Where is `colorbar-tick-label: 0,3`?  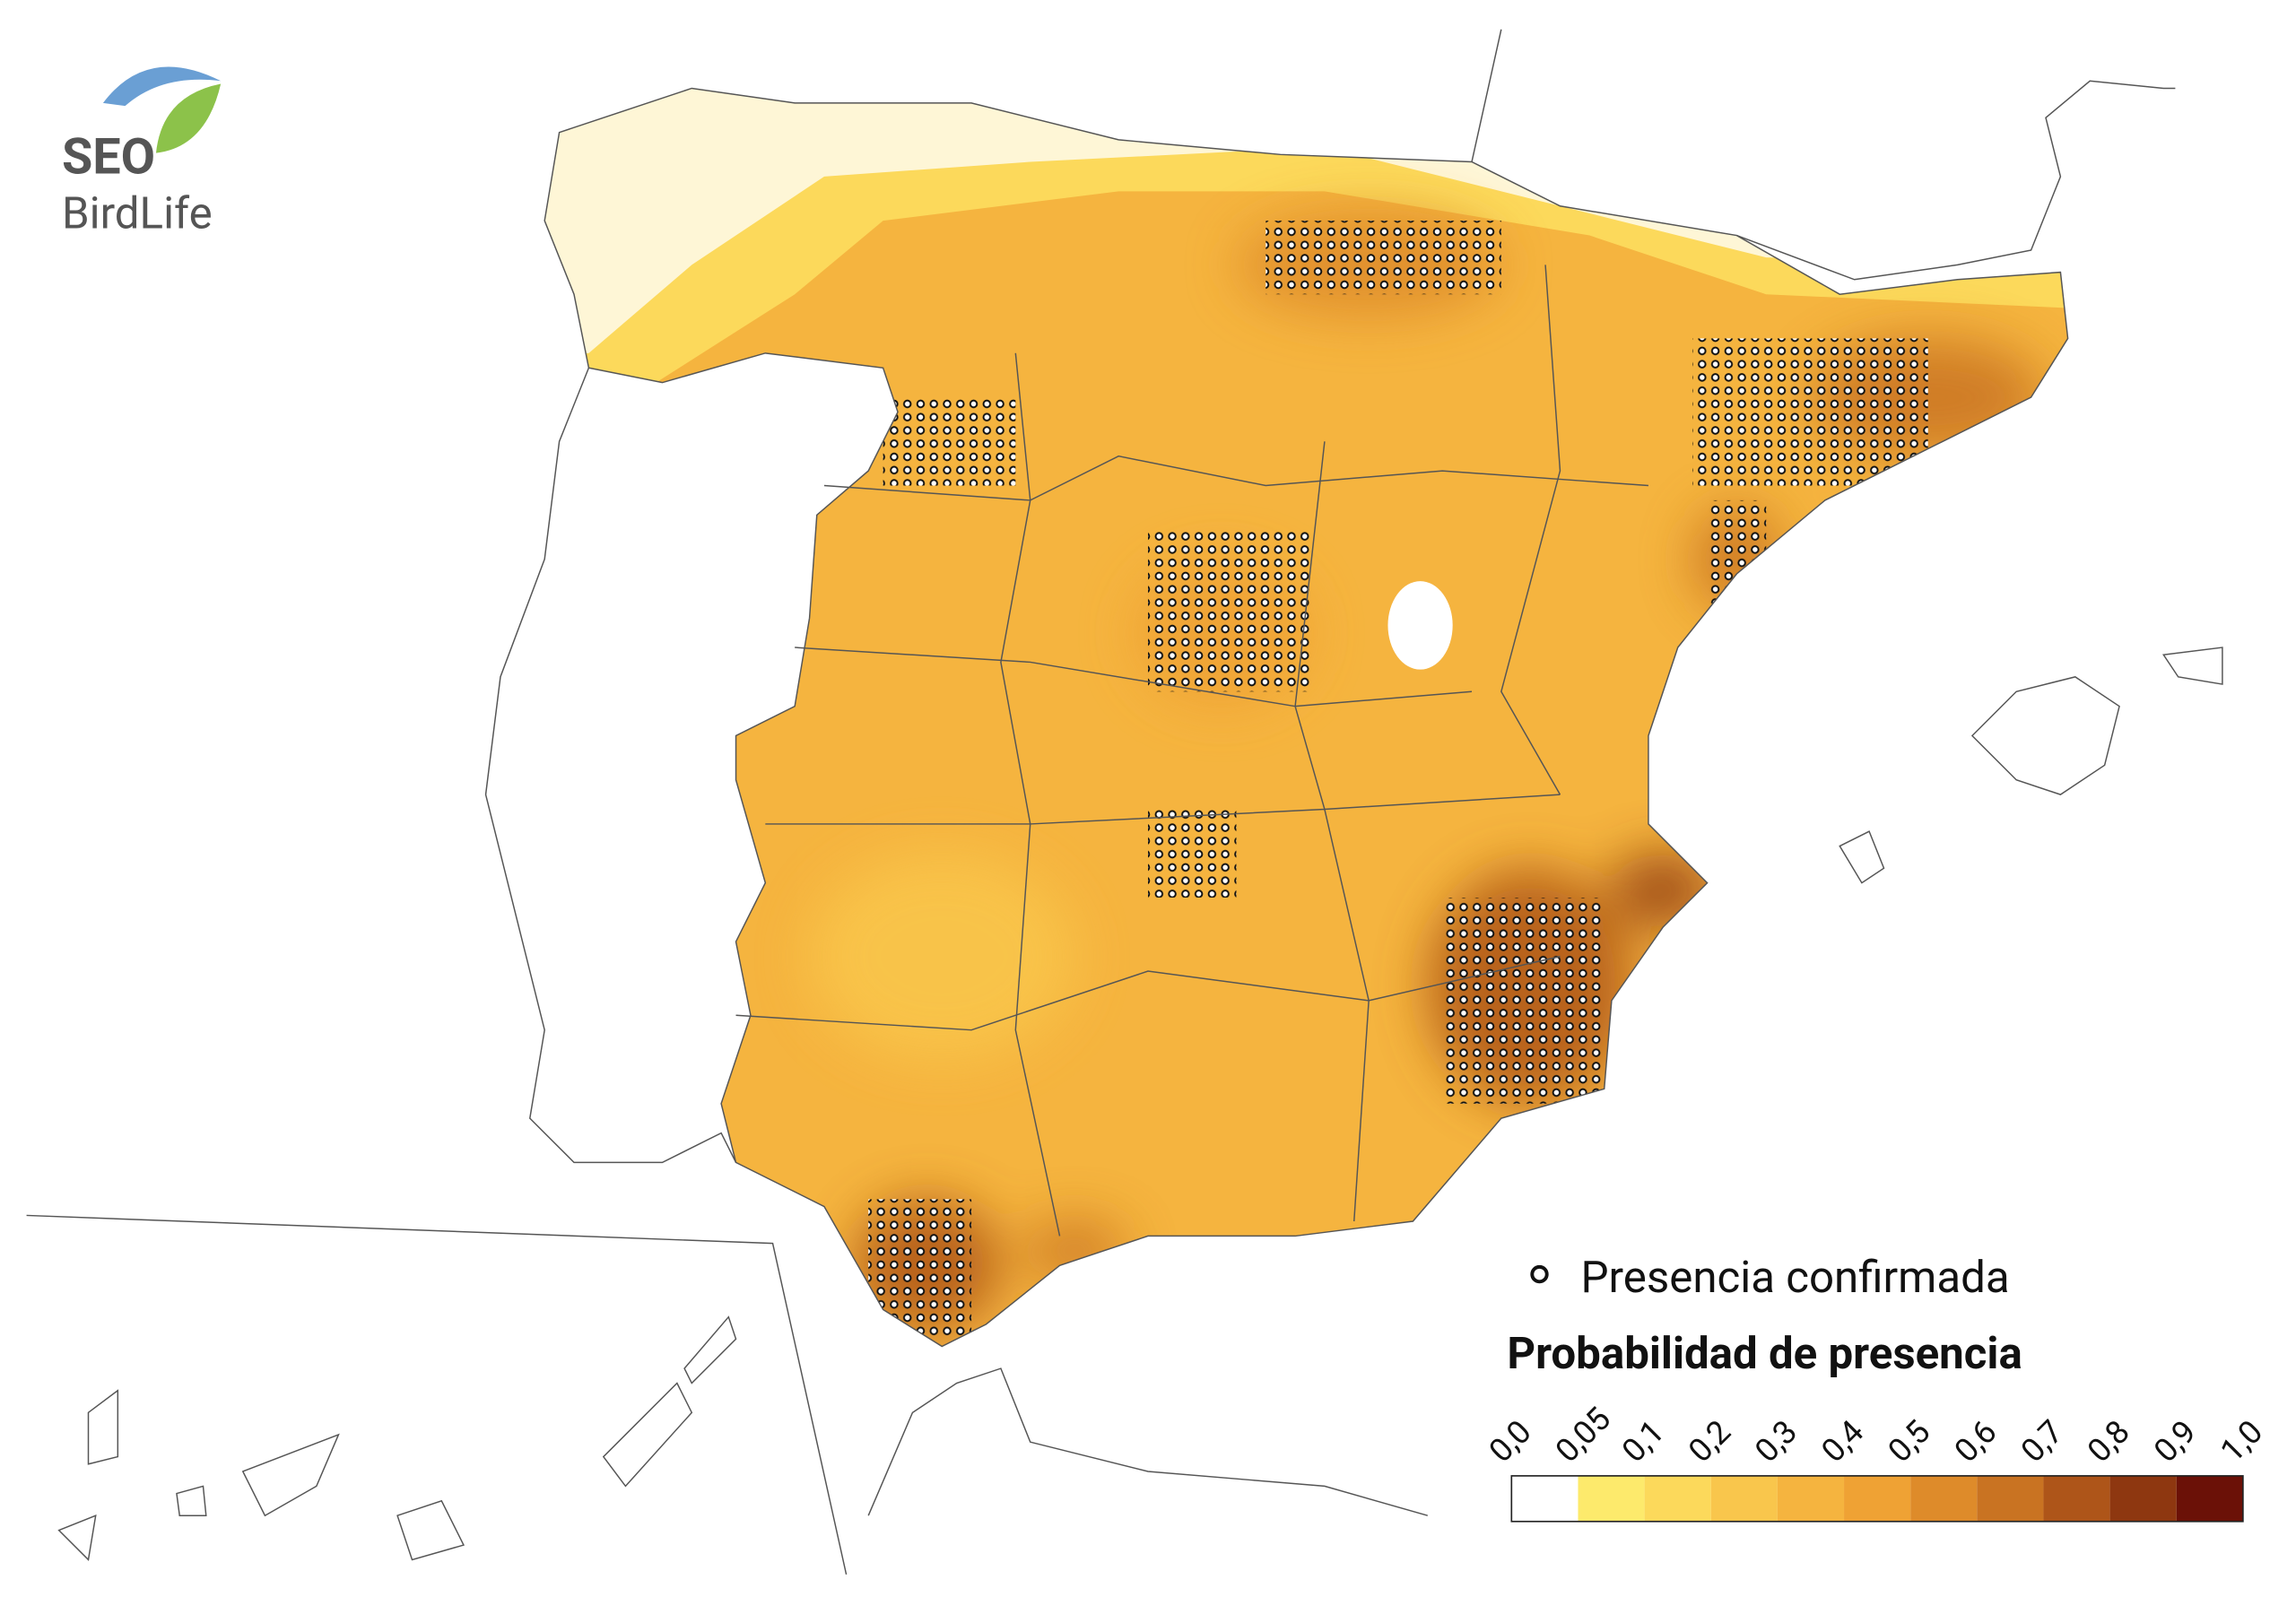 colorbar-tick-label: 0,3 is located at coordinates (1776, 1441).